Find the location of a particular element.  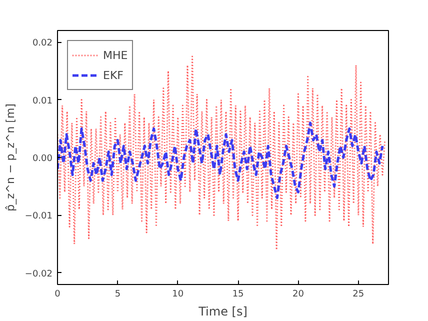

y-tick-label: 0.01 is located at coordinates (42, 101).